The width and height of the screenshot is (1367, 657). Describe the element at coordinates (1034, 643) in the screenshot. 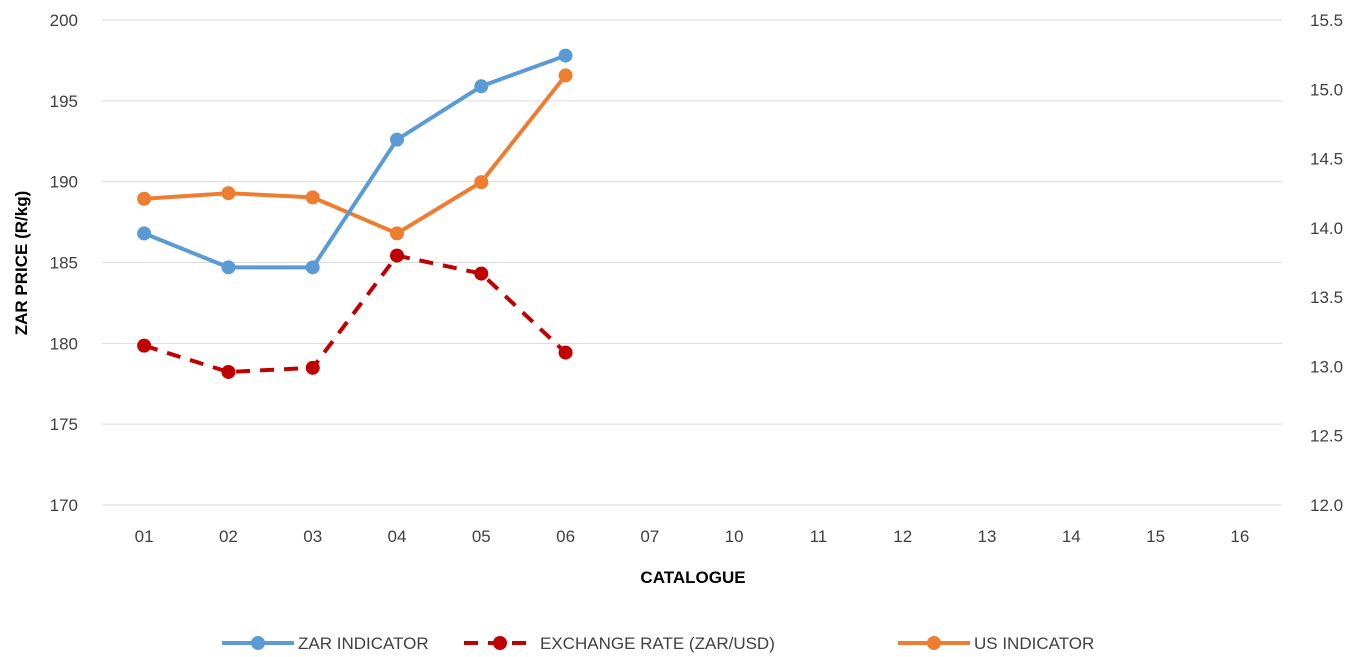

I see `legend-label: US INDICATOR` at that location.